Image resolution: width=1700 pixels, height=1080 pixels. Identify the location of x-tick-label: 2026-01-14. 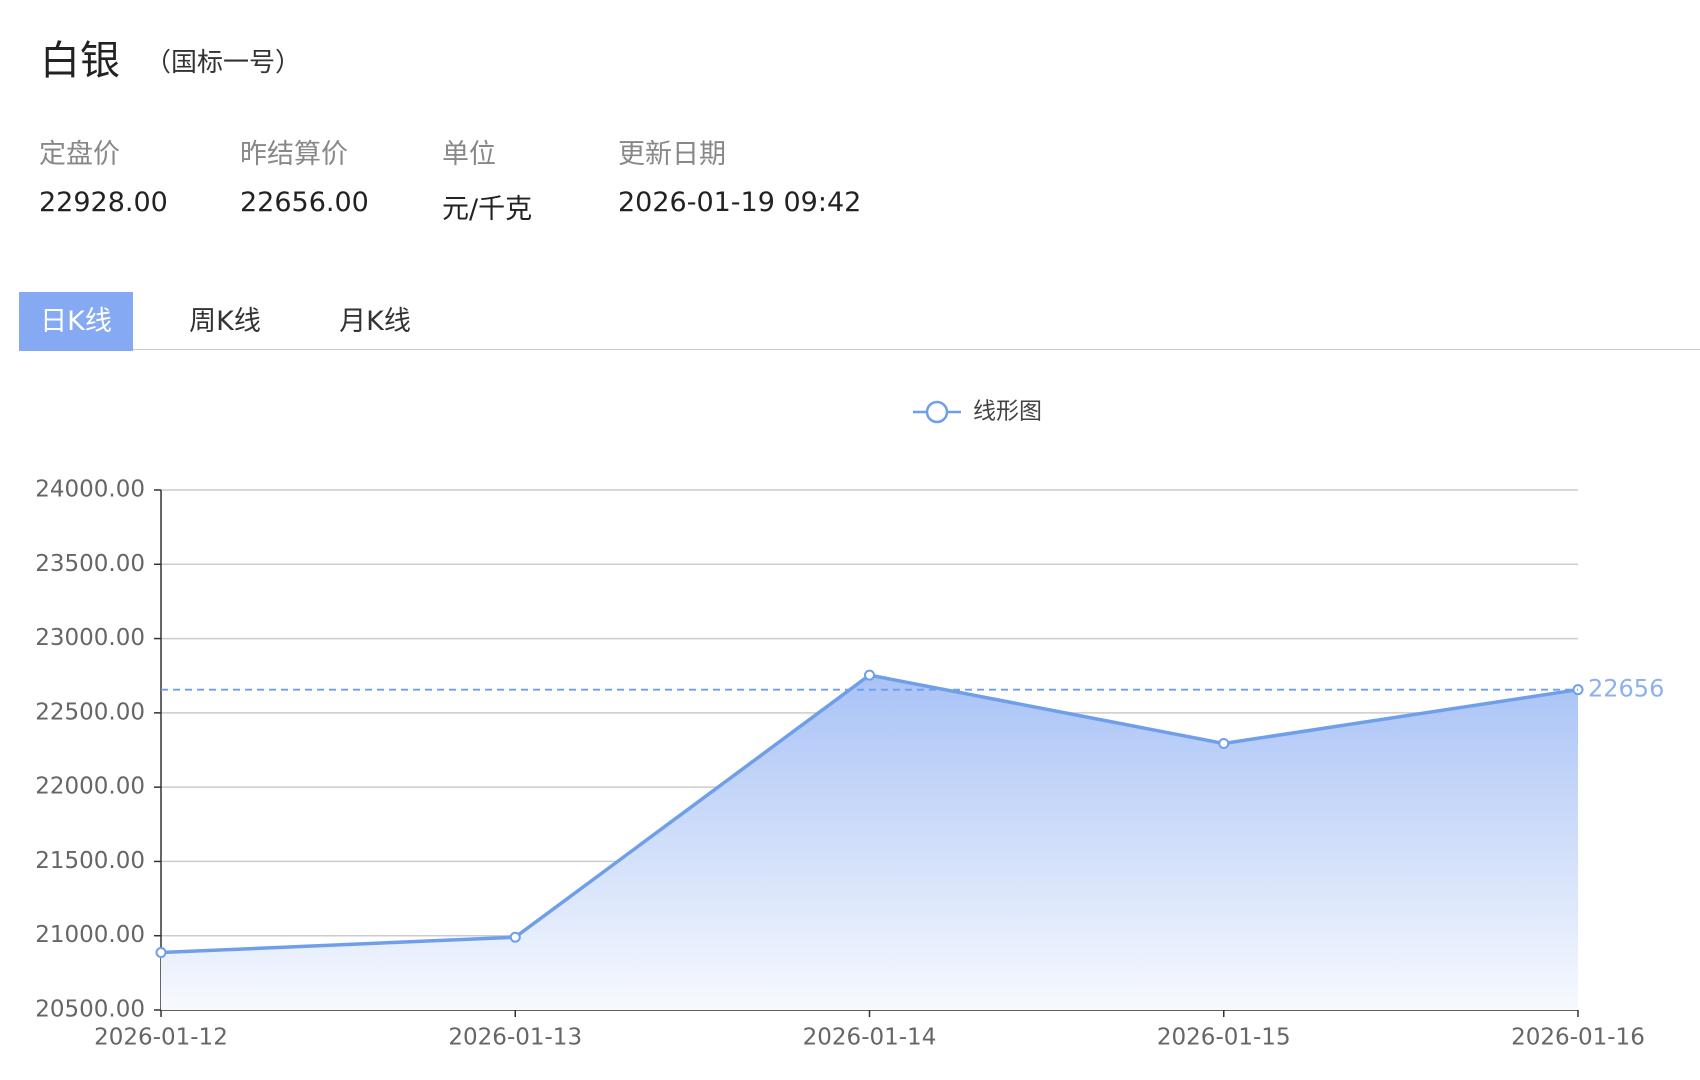
(870, 1038).